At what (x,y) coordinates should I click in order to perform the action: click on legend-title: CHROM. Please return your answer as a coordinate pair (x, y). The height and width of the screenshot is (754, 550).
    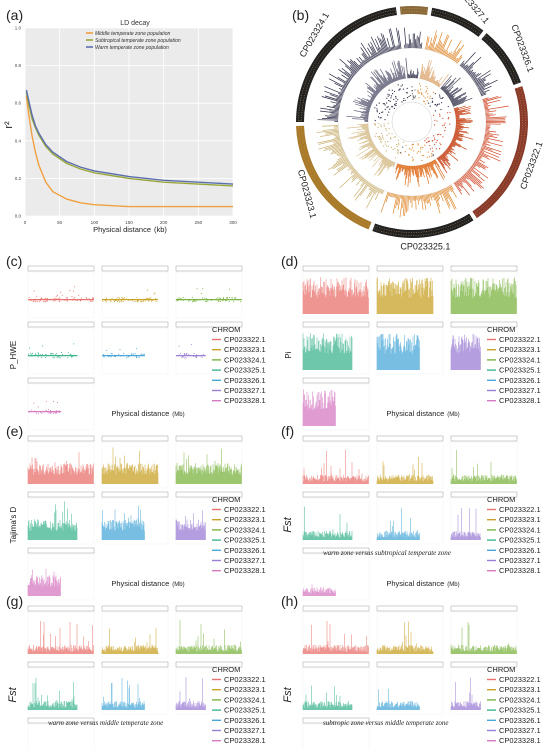
    Looking at the image, I should click on (501, 669).